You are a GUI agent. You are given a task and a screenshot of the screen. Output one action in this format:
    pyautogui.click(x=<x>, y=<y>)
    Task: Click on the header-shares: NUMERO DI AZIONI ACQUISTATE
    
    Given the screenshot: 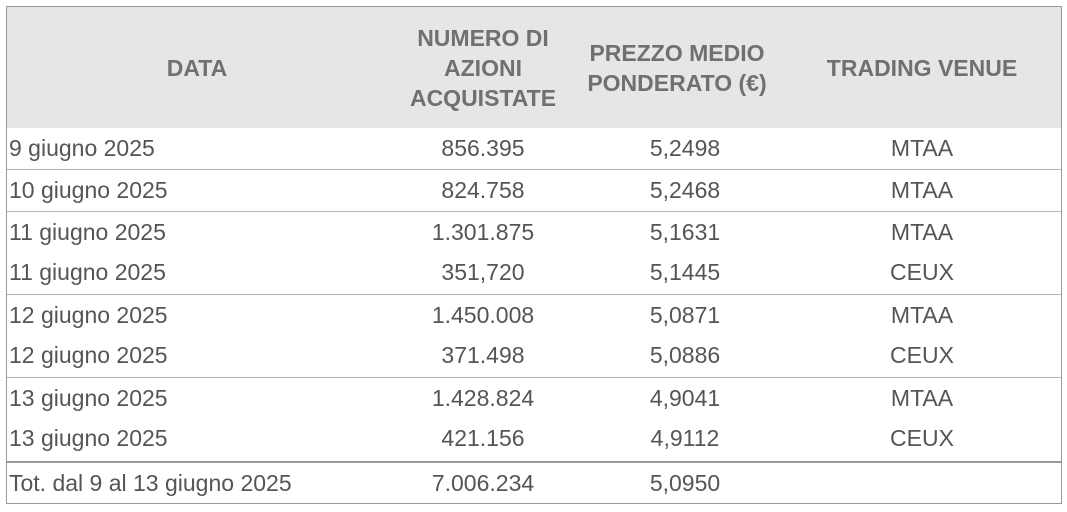 What is the action you would take?
    pyautogui.click(x=483, y=67)
    